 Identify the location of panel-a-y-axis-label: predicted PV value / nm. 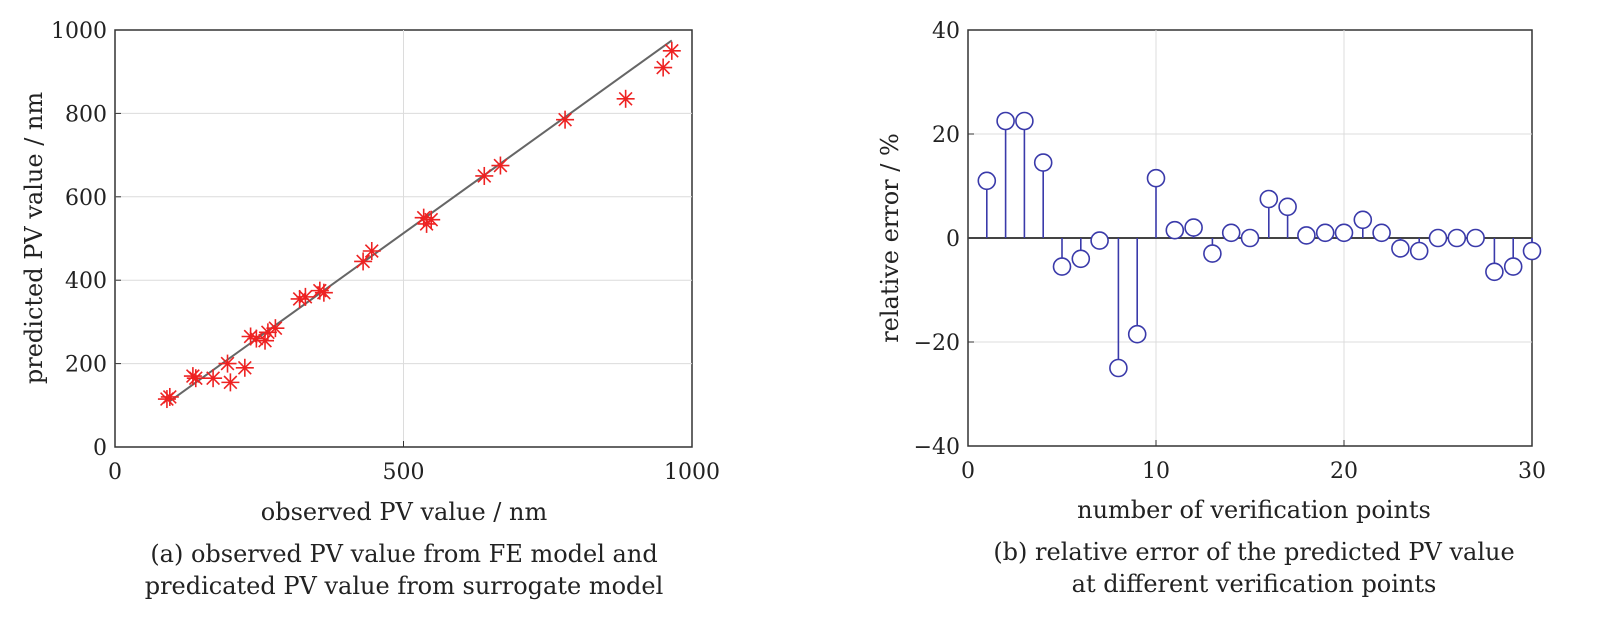
(34, 238).